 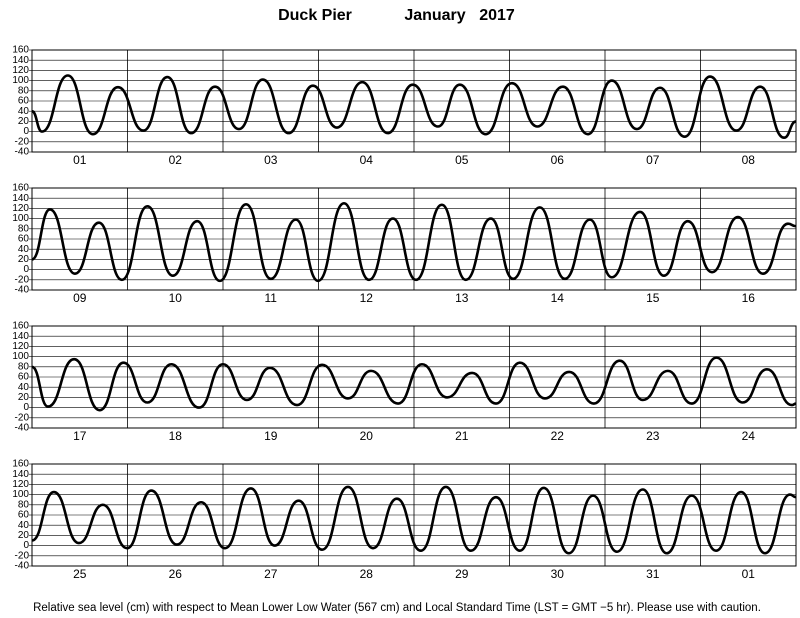 What do you see at coordinates (176, 160) in the screenshot?
I see `day-label: 02` at bounding box center [176, 160].